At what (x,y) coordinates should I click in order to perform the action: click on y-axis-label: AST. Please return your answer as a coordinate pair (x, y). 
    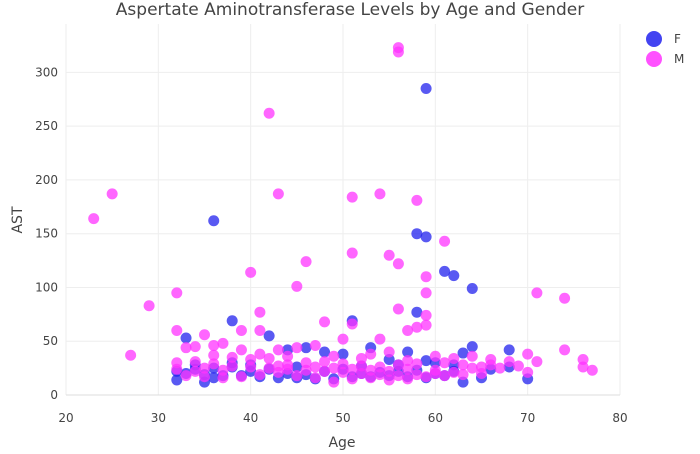
    Looking at the image, I should click on (18, 219).